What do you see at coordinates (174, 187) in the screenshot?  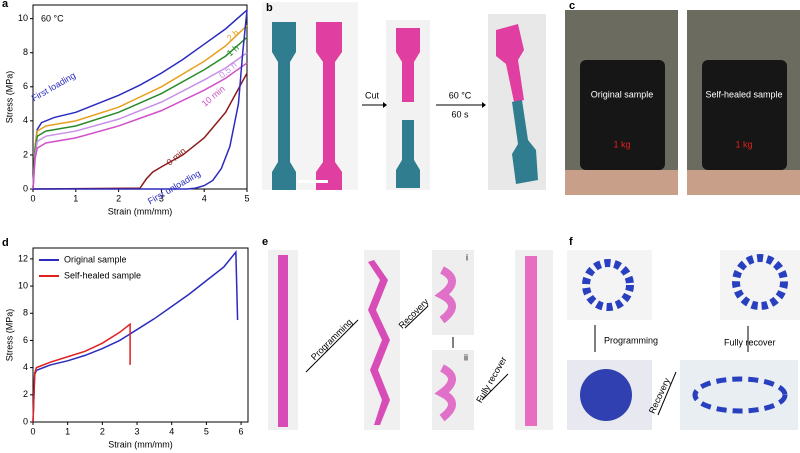 I see `series-label: First unloading` at bounding box center [174, 187].